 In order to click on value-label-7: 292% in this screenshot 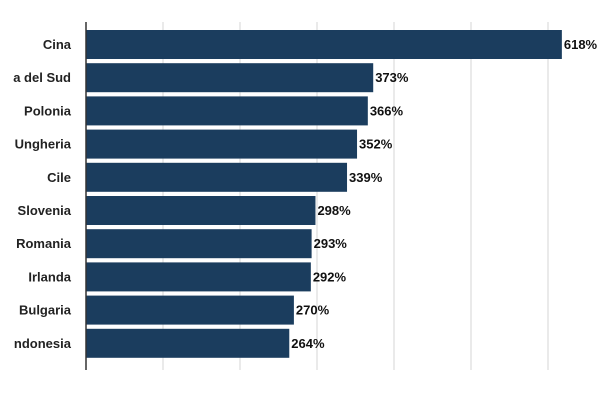, I will do `click(330, 276)`.